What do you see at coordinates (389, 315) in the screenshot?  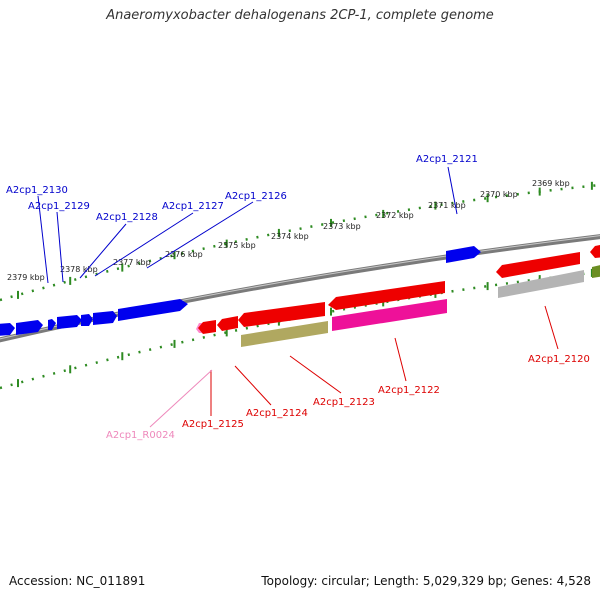 I see `pink-feature-bar` at bounding box center [389, 315].